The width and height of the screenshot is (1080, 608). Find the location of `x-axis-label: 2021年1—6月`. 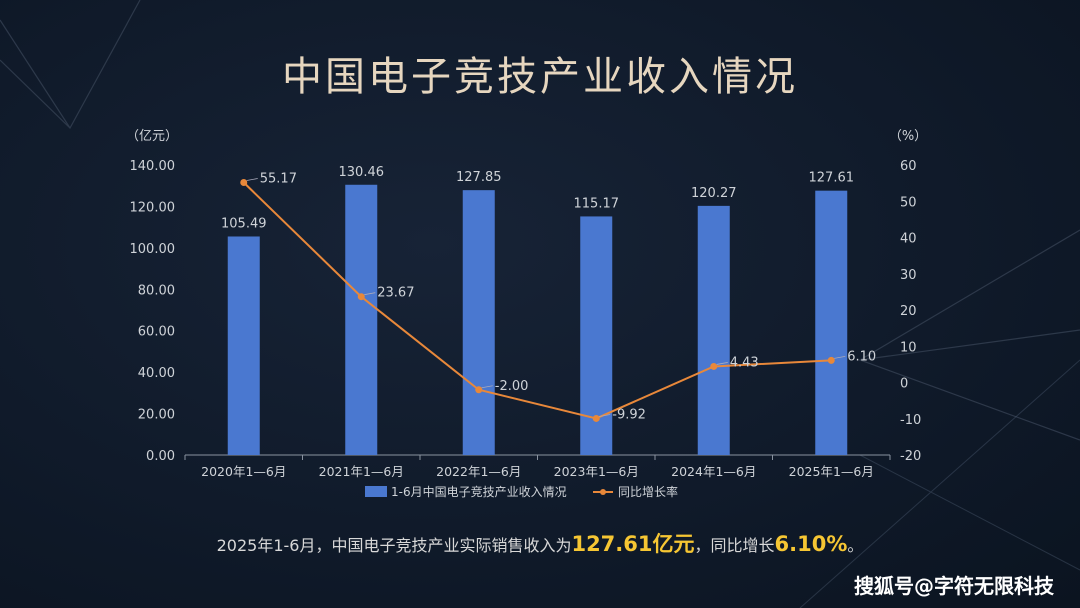

x-axis-label: 2021年1—6月 is located at coordinates (361, 471).